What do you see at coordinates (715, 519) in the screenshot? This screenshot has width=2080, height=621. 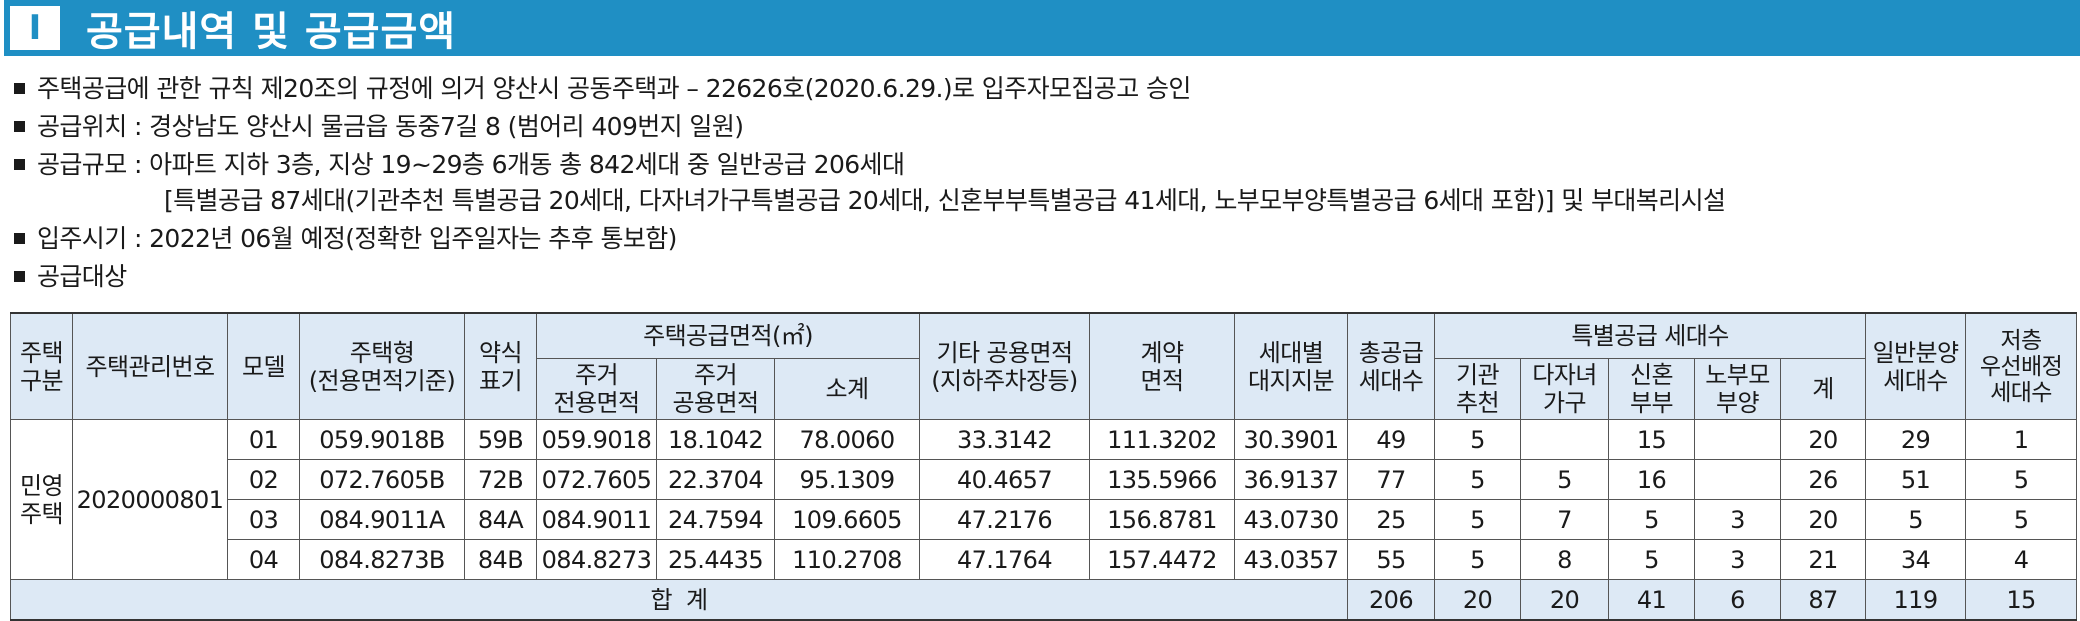 I see `table-cell: 24.7594` at bounding box center [715, 519].